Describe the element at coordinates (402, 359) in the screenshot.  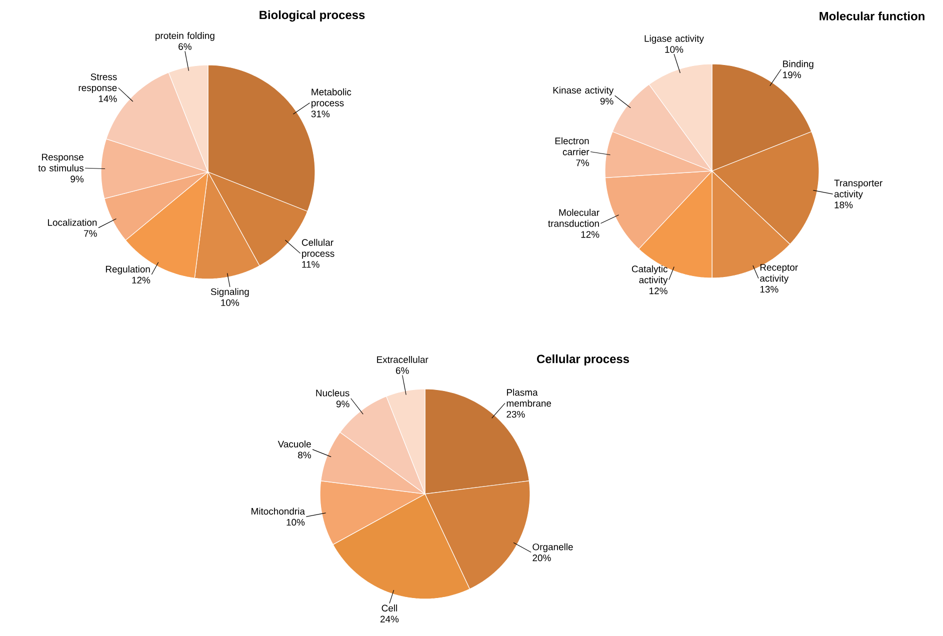
I see `slice-label: Extracellular` at that location.